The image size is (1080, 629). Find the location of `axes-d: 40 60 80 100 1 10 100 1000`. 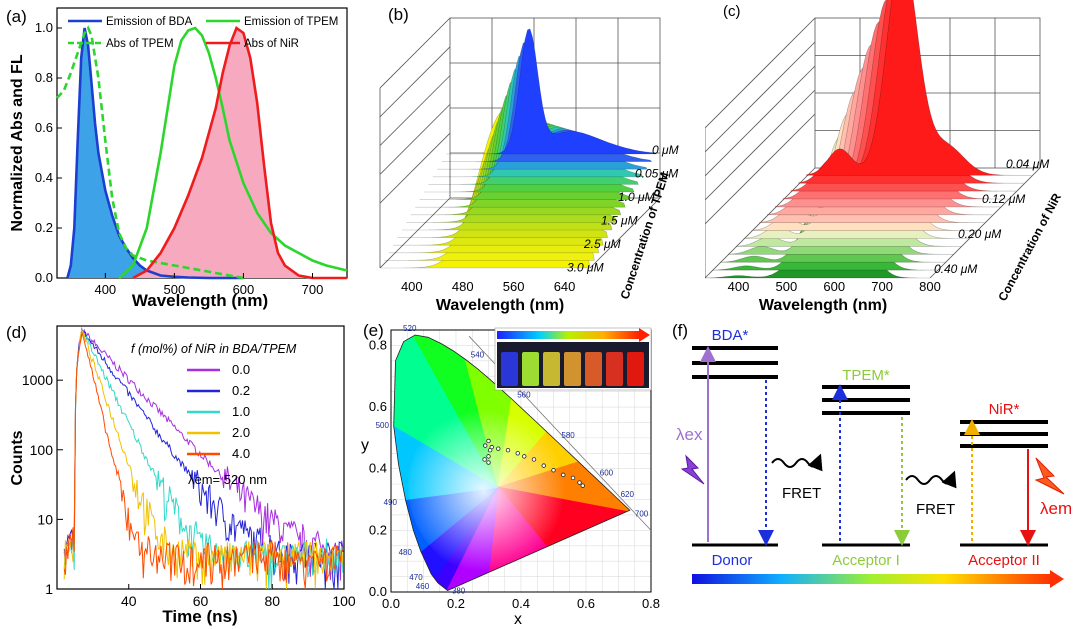

axes-d: 40 60 80 100 1 10 100 1000 is located at coordinates (188, 490).